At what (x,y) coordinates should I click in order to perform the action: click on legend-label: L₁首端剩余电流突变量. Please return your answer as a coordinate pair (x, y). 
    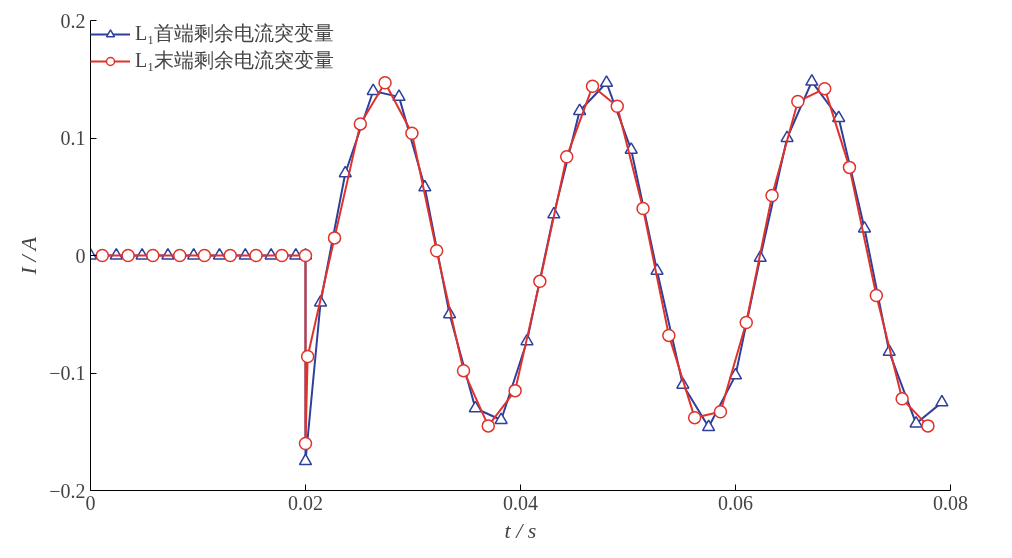
    Looking at the image, I should click on (235, 33).